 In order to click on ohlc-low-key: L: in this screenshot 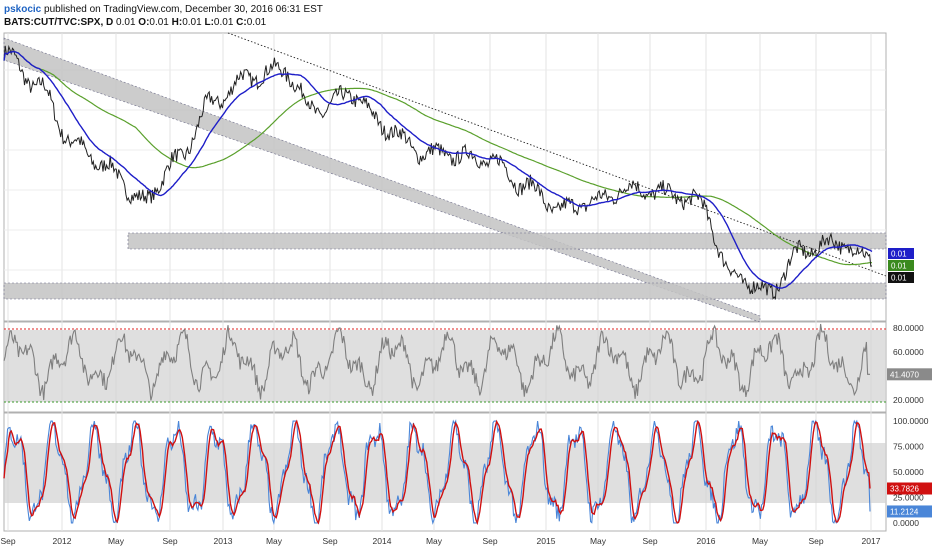, I will do `click(209, 22)`.